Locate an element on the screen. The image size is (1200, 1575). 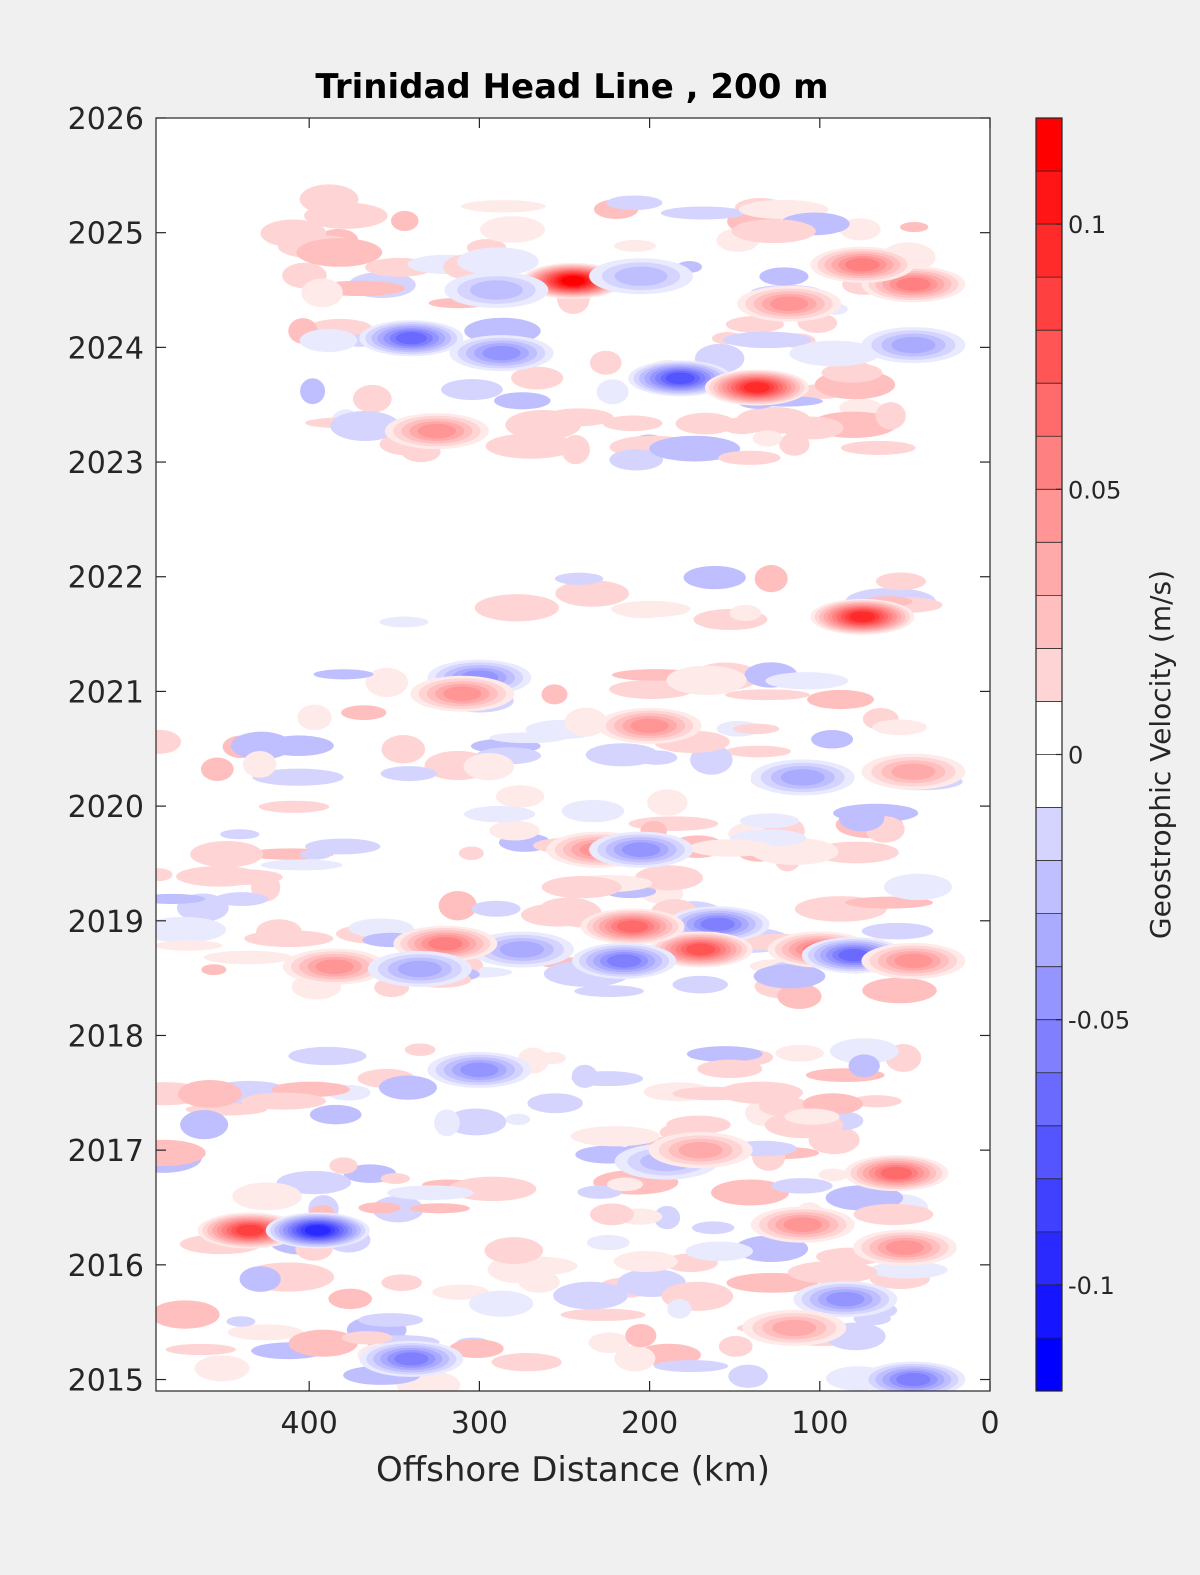
y-tick-label: 2026 is located at coordinates (106, 119).